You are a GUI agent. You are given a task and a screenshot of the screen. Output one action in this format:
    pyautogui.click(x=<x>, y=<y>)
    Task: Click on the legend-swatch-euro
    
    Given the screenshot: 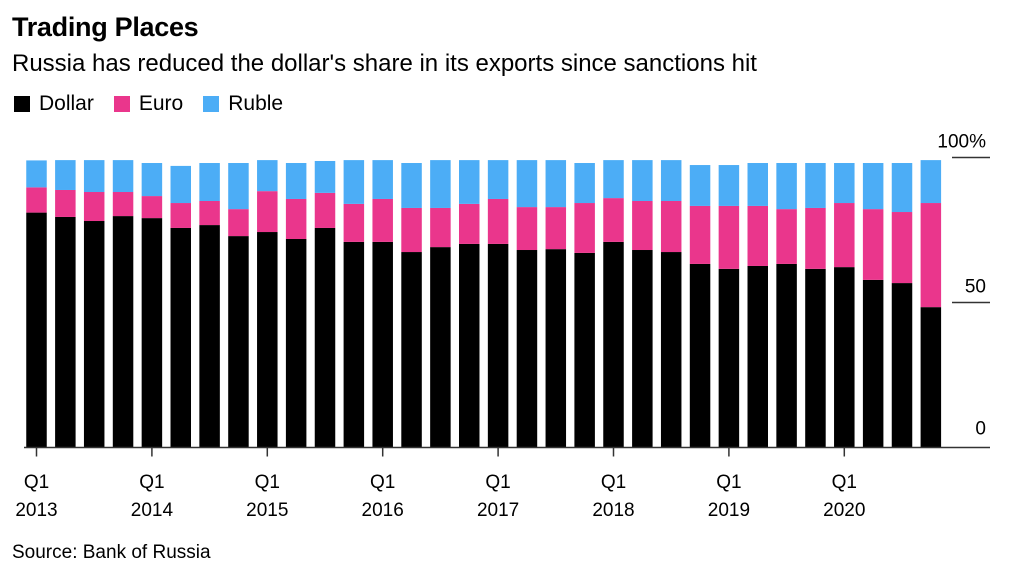 What is the action you would take?
    pyautogui.click(x=121, y=104)
    